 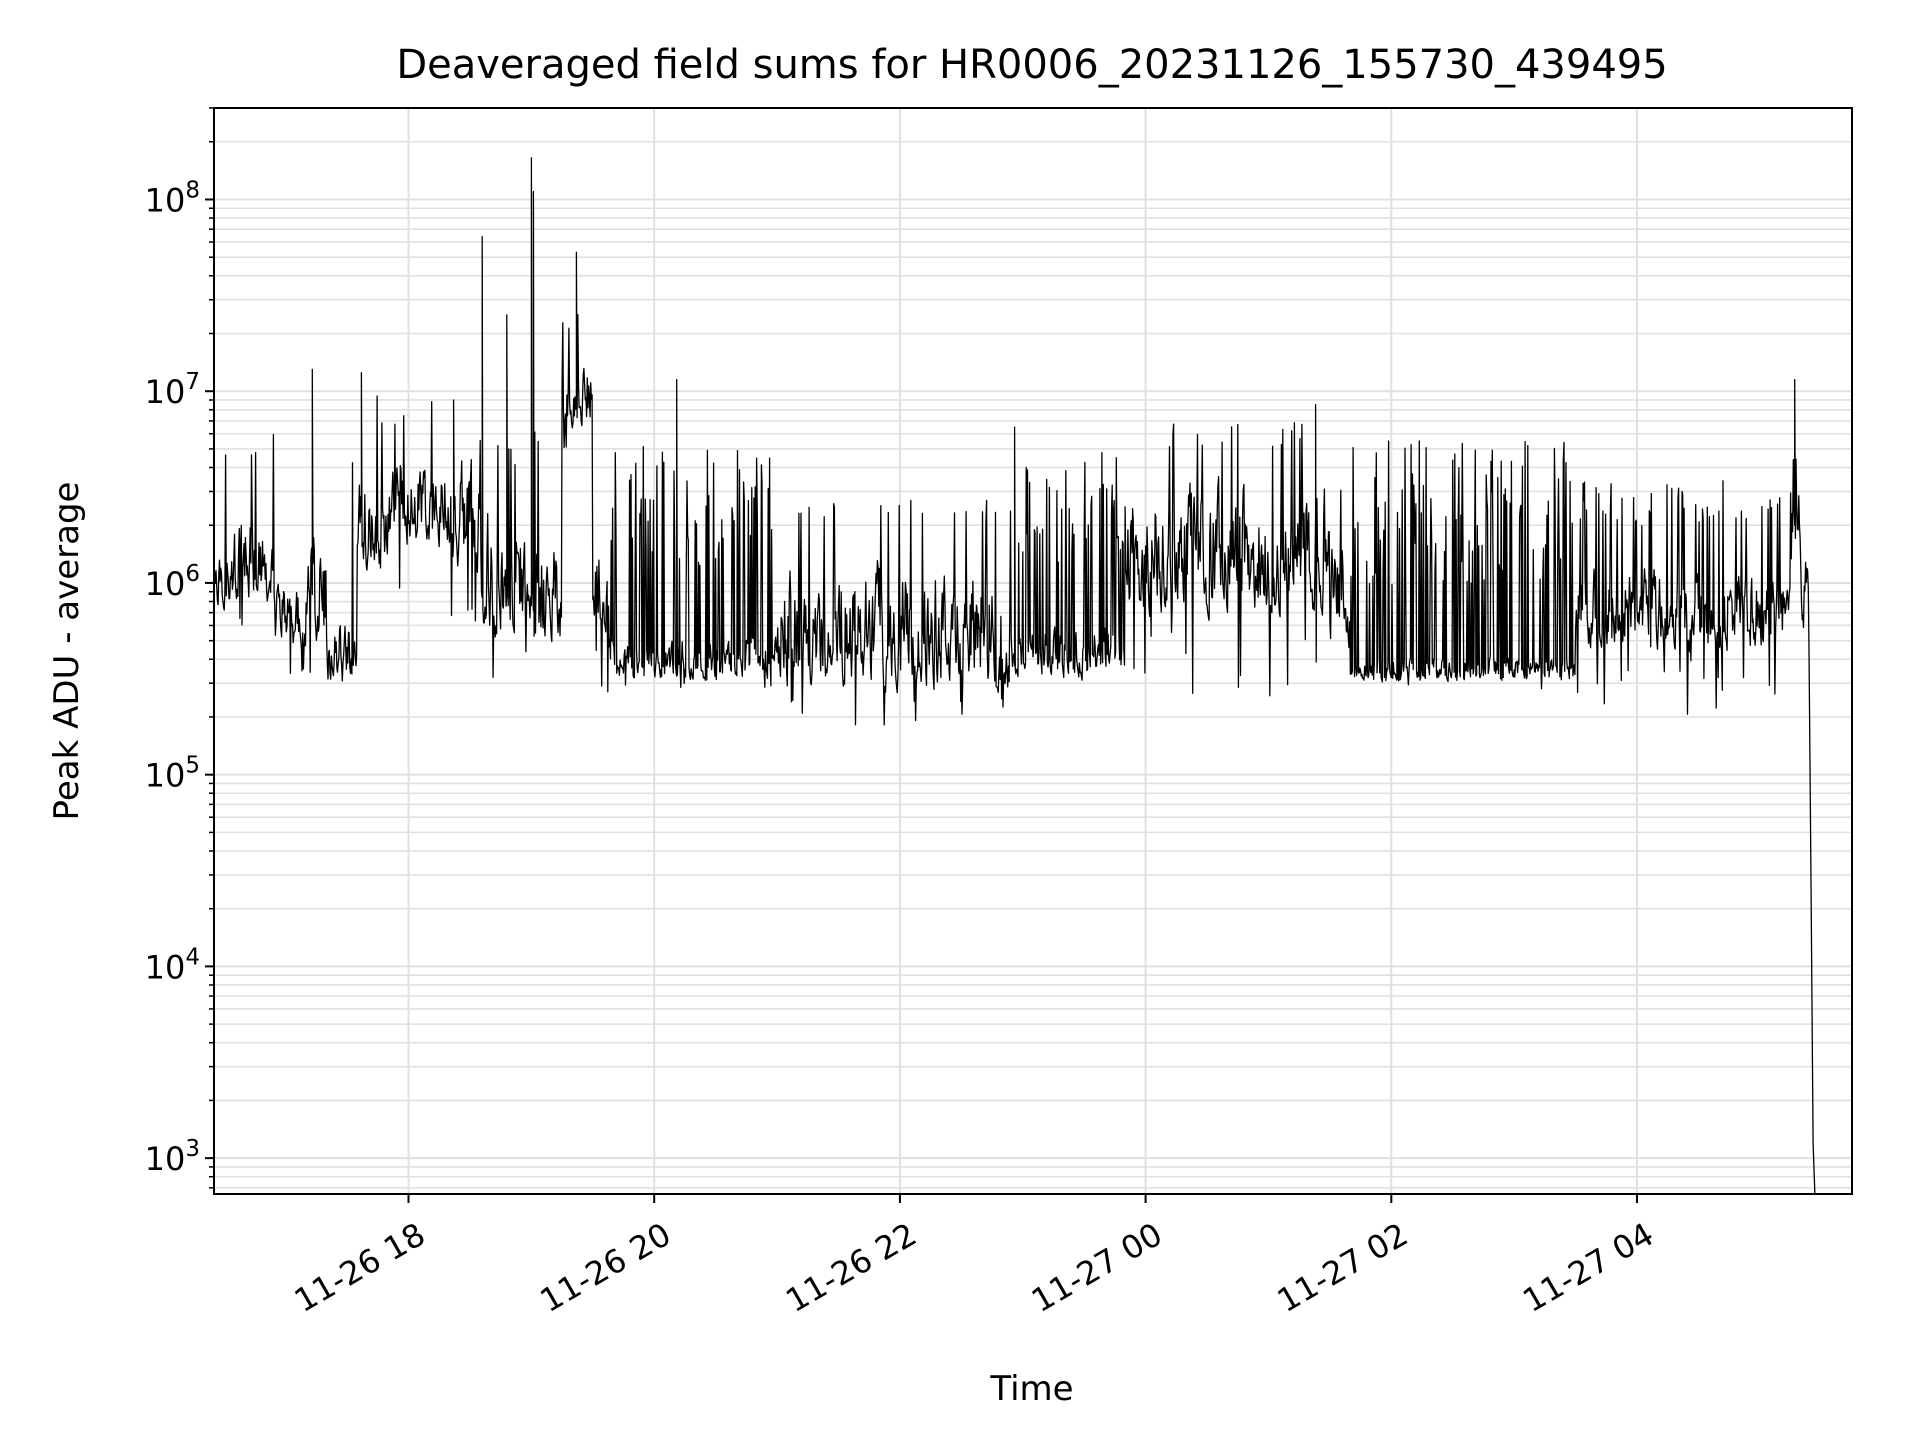 I want to click on y-tick-label: 10⁴, so click(x=172, y=965).